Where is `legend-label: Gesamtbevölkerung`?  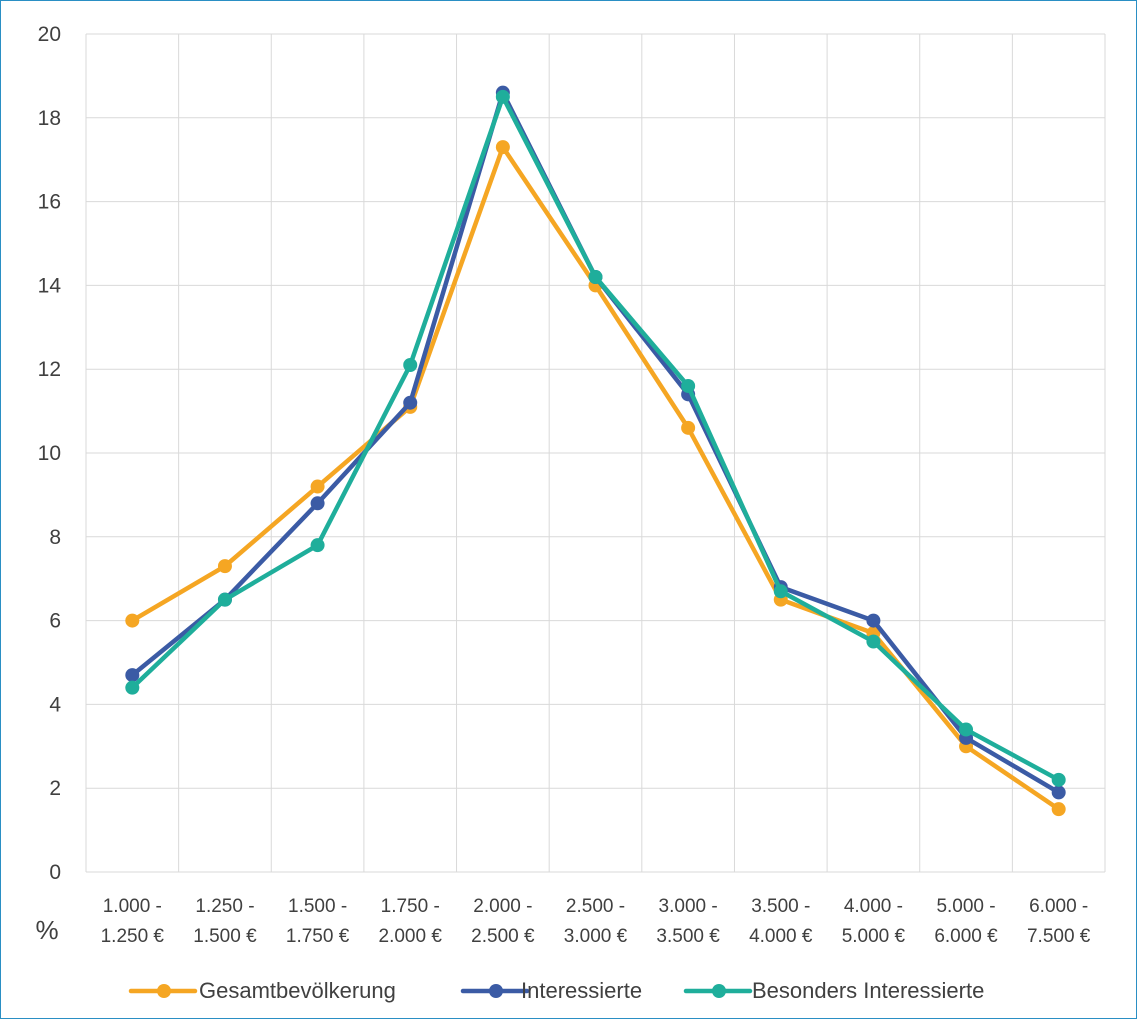 legend-label: Gesamtbevölkerung is located at coordinates (297, 990).